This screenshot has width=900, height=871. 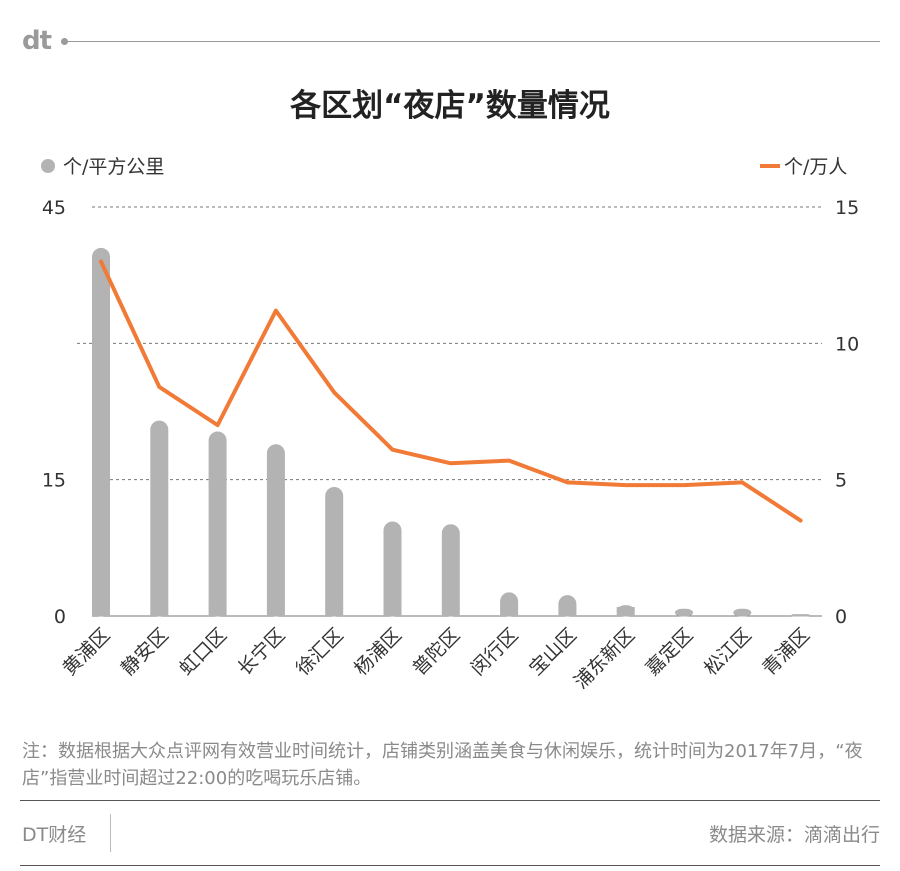 I want to click on x-tick-label: 静安区, so click(x=145, y=652).